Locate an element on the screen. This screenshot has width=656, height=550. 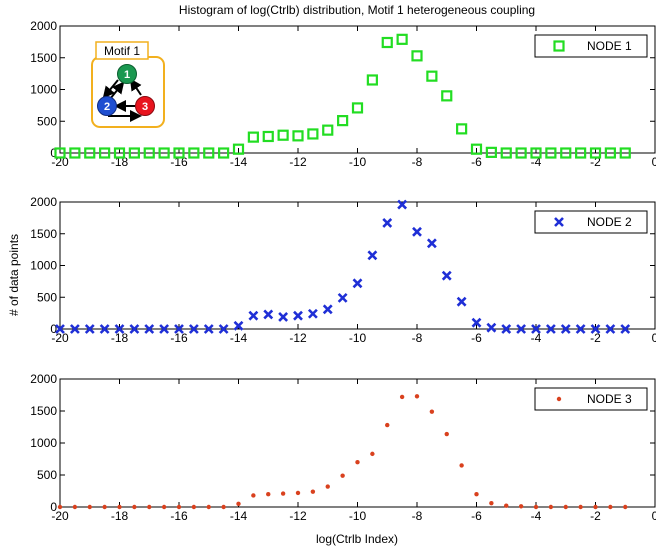
x-tick-label: -18 is located at coordinates (120, 338).